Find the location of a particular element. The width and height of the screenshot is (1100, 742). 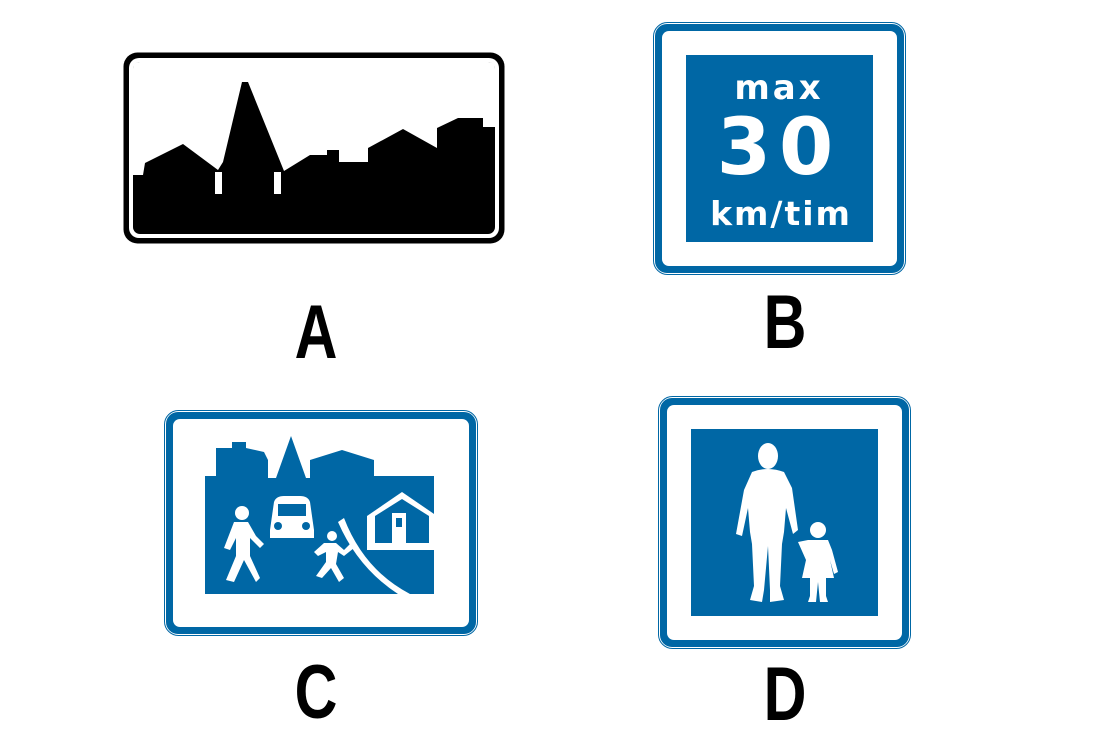

sign-b-label: B is located at coordinates (785, 322).